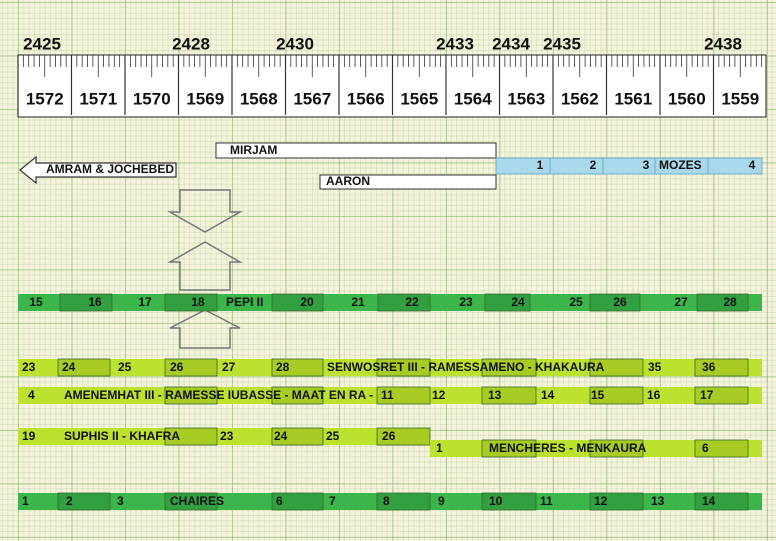 This screenshot has height=541, width=776. Describe the element at coordinates (307, 302) in the screenshot. I see `cell-label: 20` at that location.